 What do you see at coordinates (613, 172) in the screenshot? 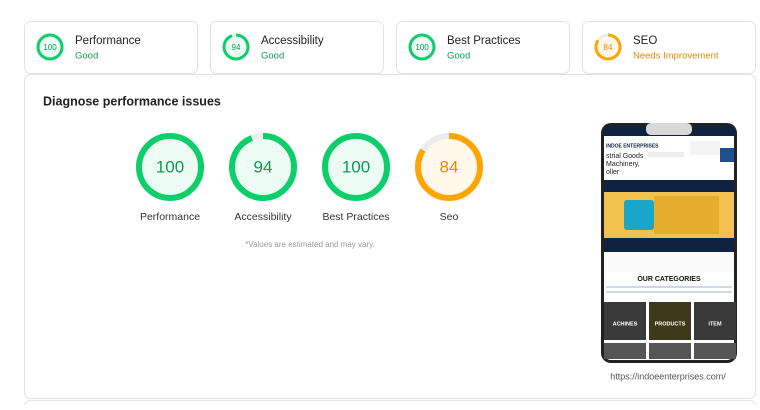
I see `preview-headline: oller` at bounding box center [613, 172].